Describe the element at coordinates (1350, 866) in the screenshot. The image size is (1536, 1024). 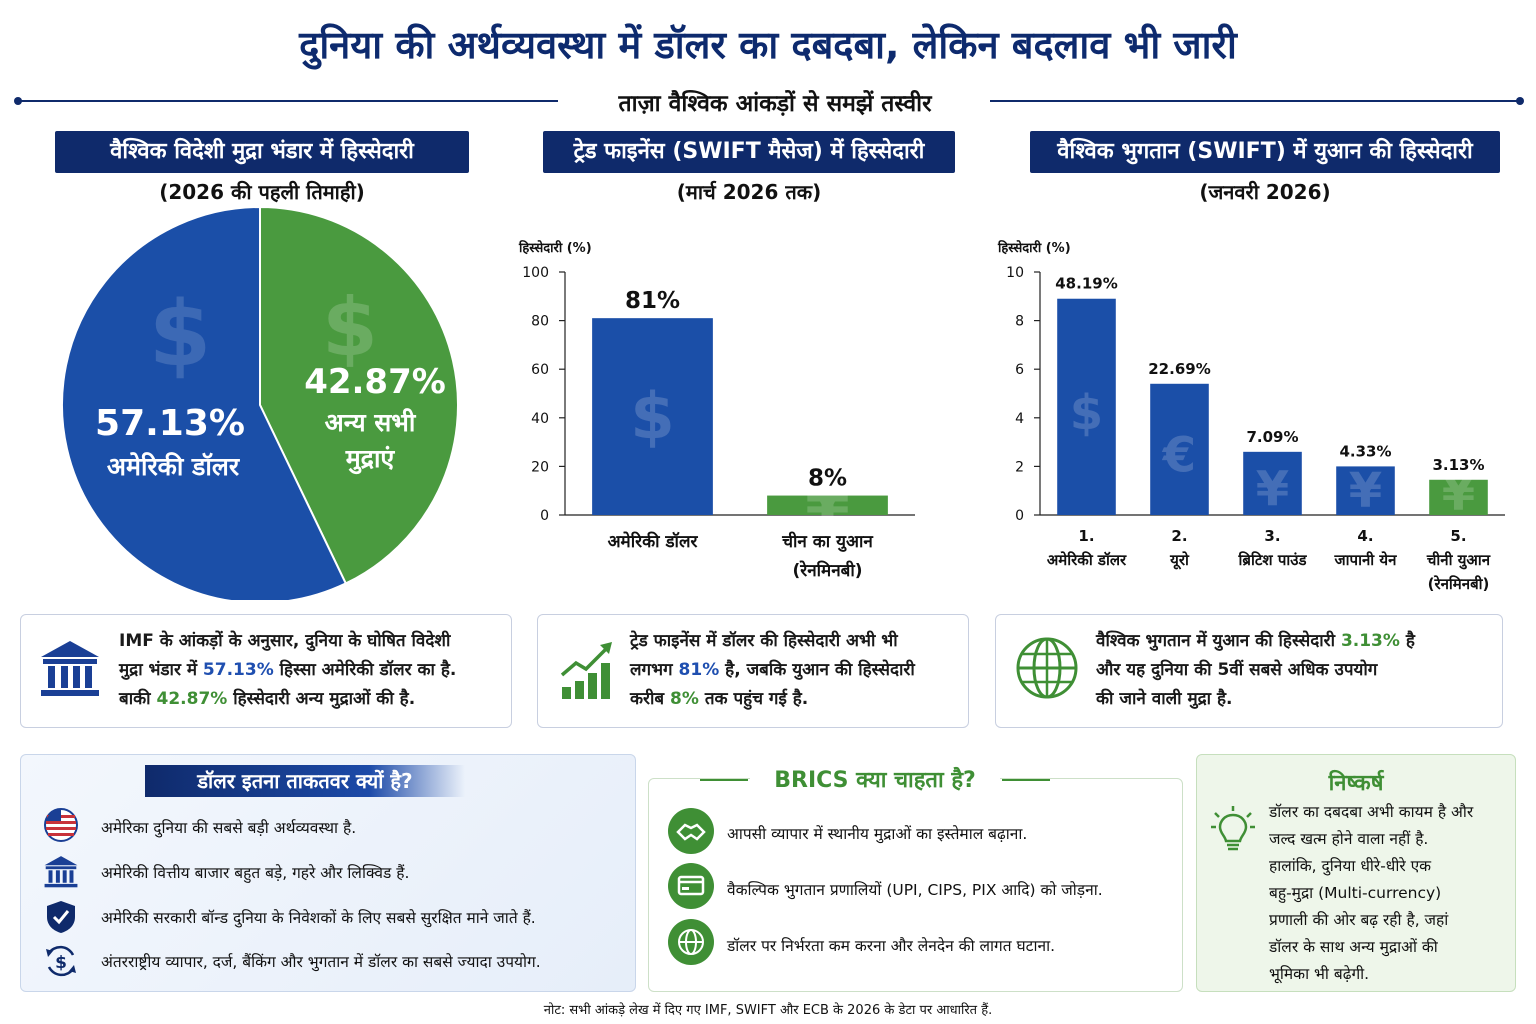
I see `conclusion-line-3: हालांकि, दुनिया धीरे-धीरे एक` at that location.